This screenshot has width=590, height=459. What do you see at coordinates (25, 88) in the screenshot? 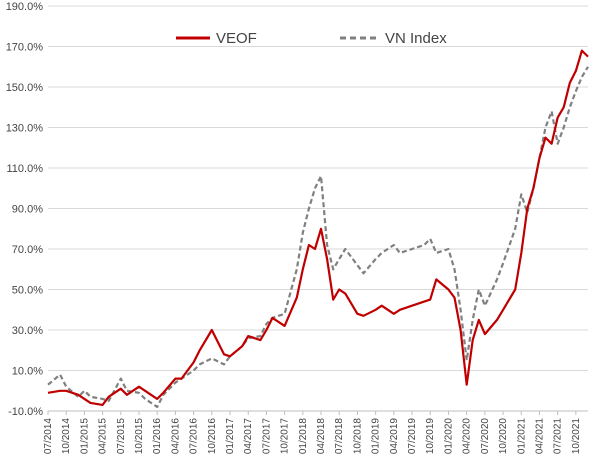
I see `y-tick-label: 150.0%` at bounding box center [25, 88].